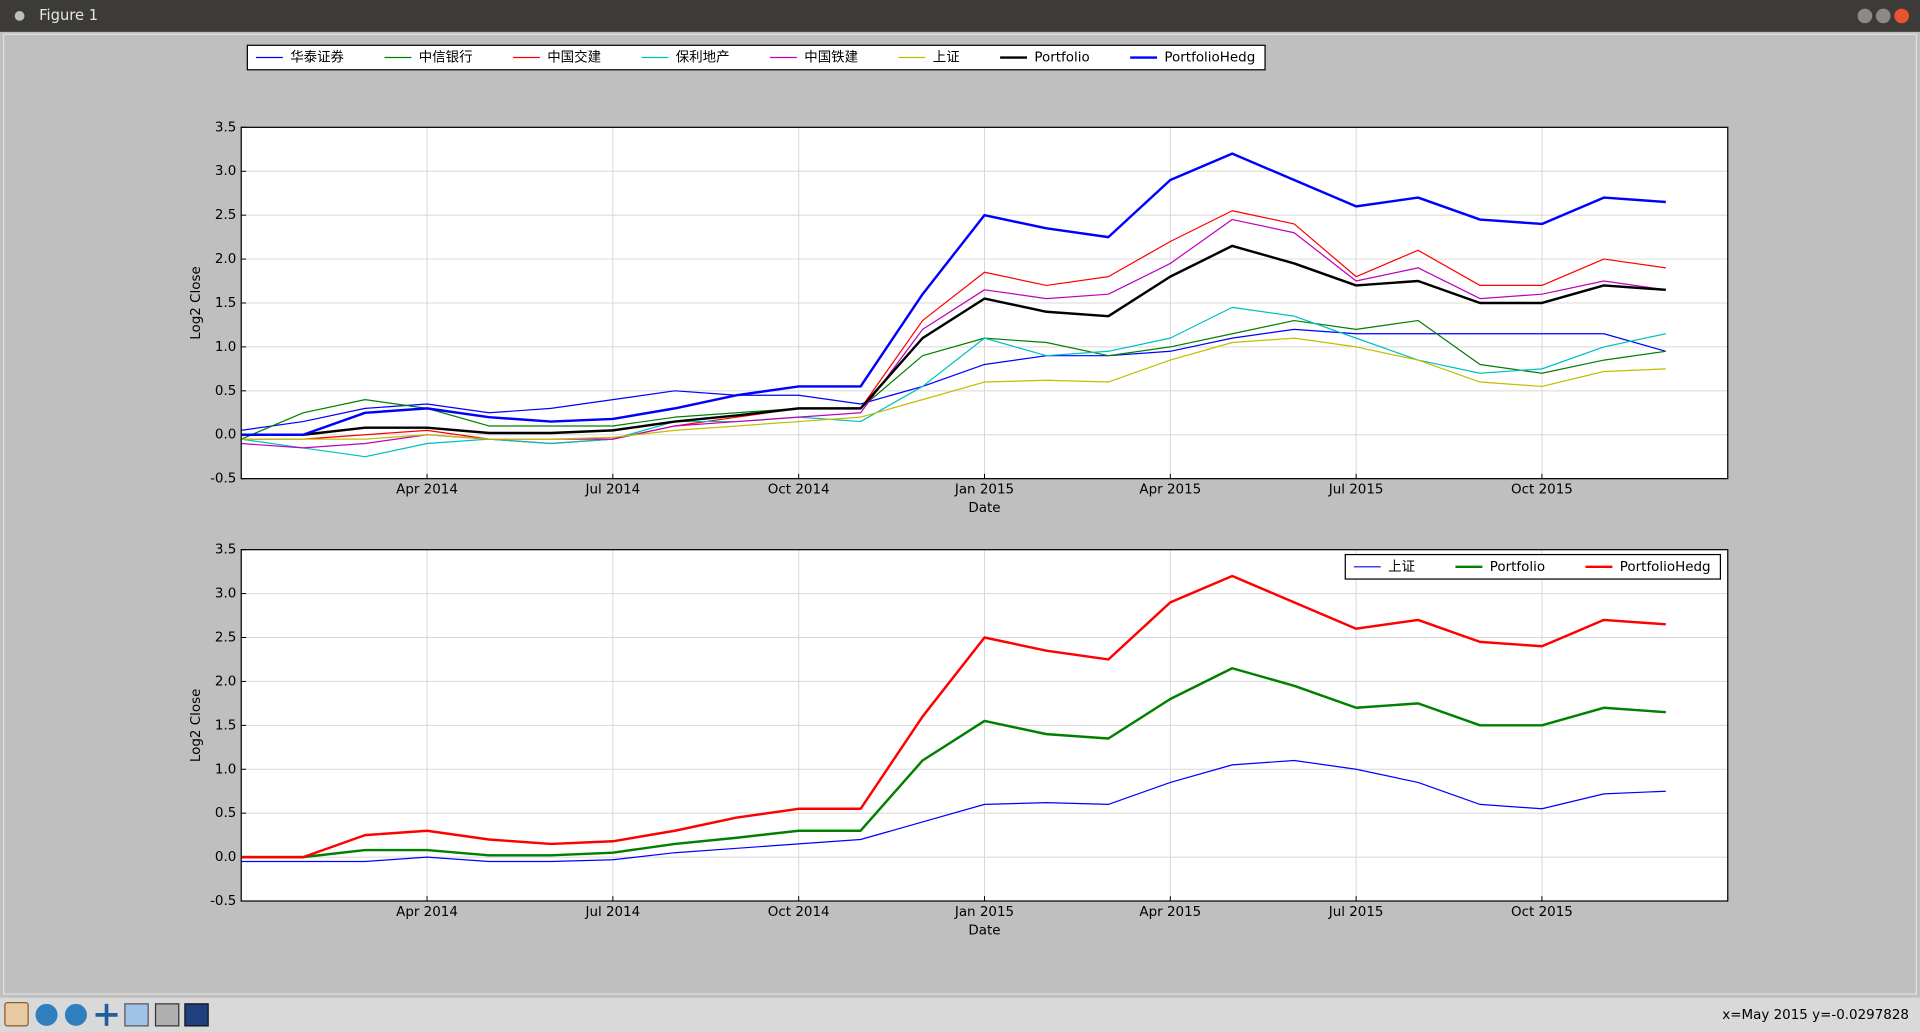  Describe the element at coordinates (1883, 16) in the screenshot. I see `maximize-button` at that location.